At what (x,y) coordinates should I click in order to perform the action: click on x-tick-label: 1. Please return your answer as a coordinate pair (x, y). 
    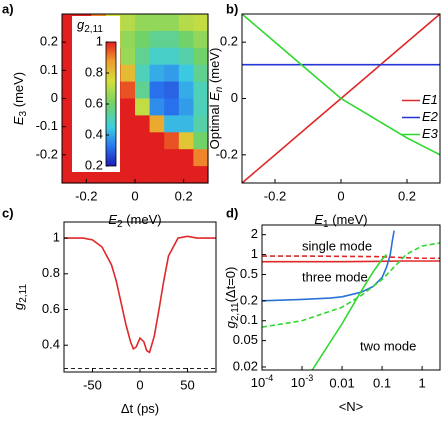
    Looking at the image, I should click on (421, 382).